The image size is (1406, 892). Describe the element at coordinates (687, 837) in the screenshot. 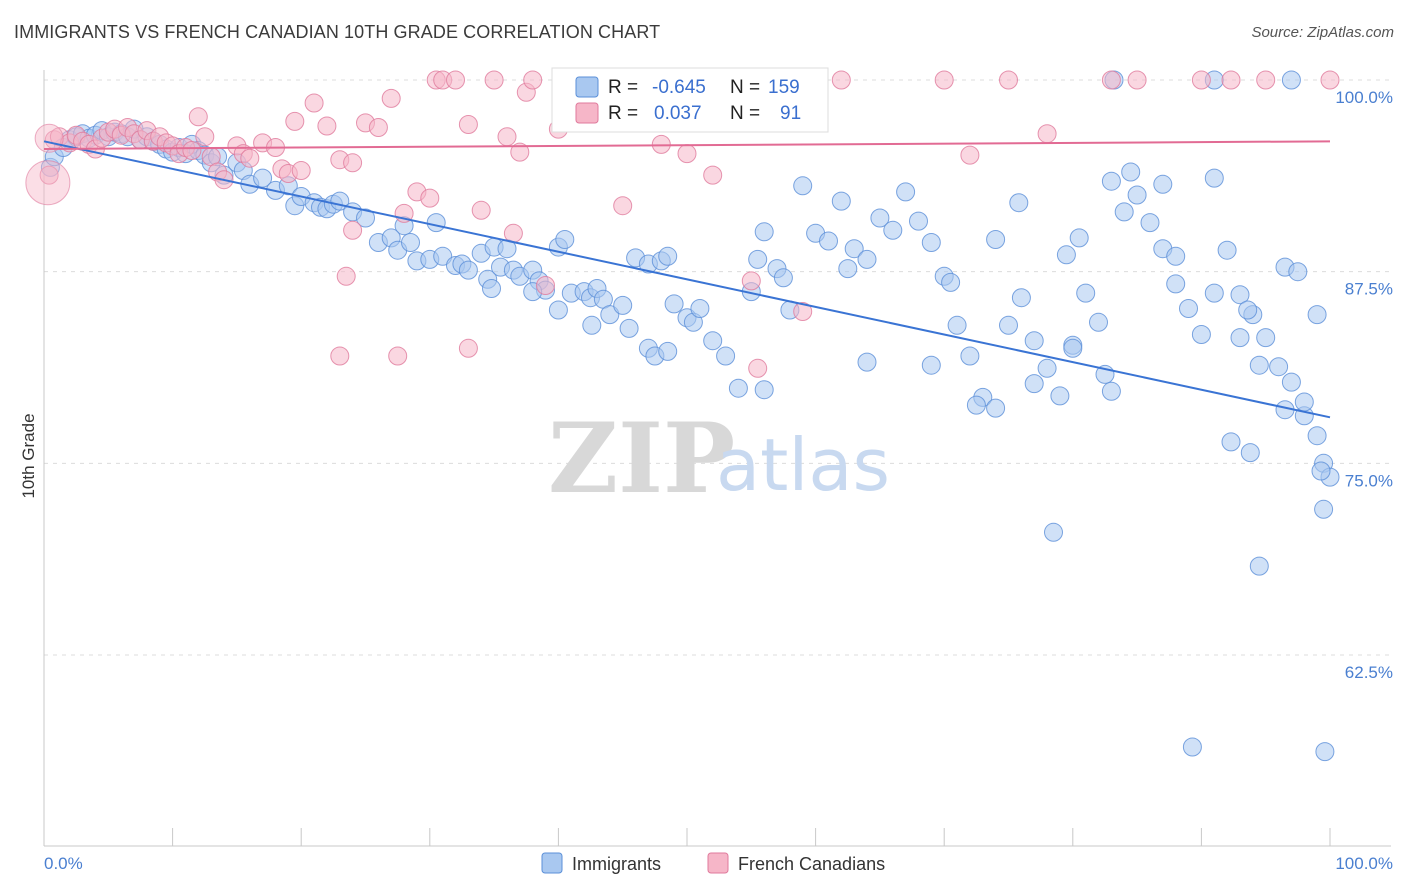

I see `x-minor-ticks` at that location.